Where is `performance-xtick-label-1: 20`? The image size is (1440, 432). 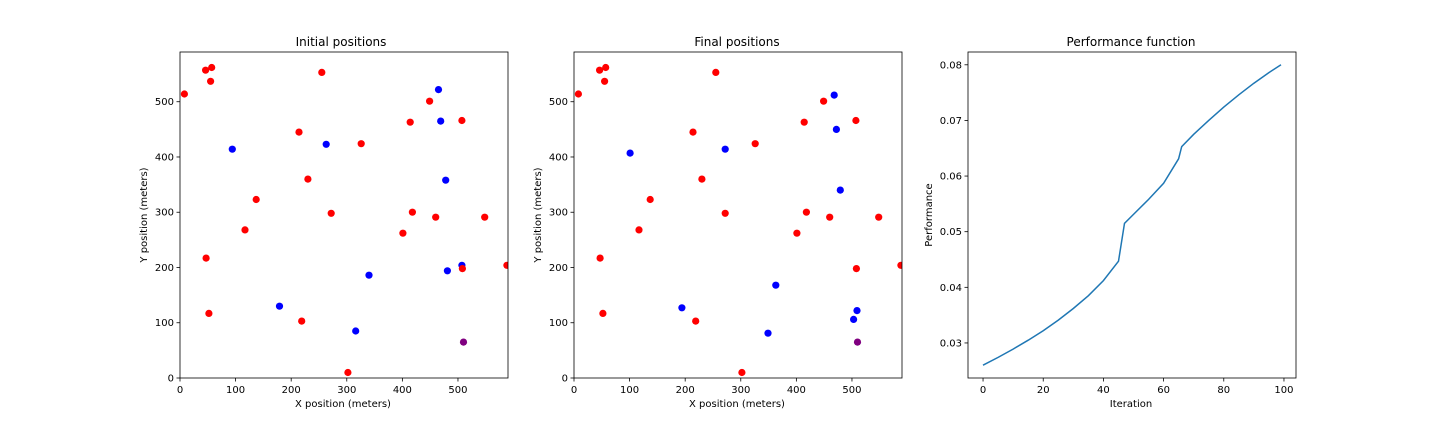
performance-xtick-label-1: 20 is located at coordinates (1043, 390).